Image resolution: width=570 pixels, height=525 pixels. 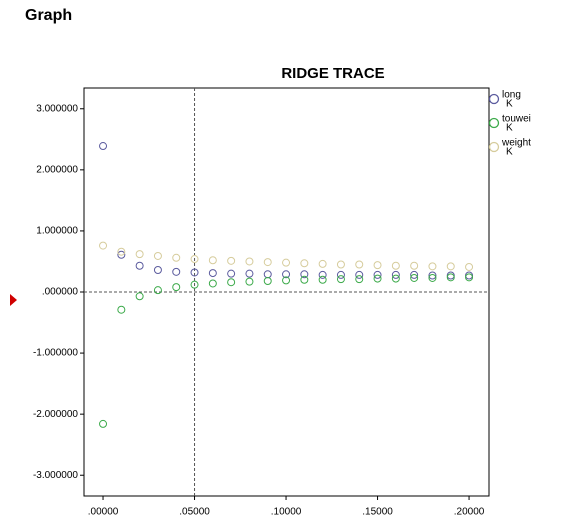 What do you see at coordinates (194, 512) in the screenshot?
I see `x-tick-label: .05000` at bounding box center [194, 512].